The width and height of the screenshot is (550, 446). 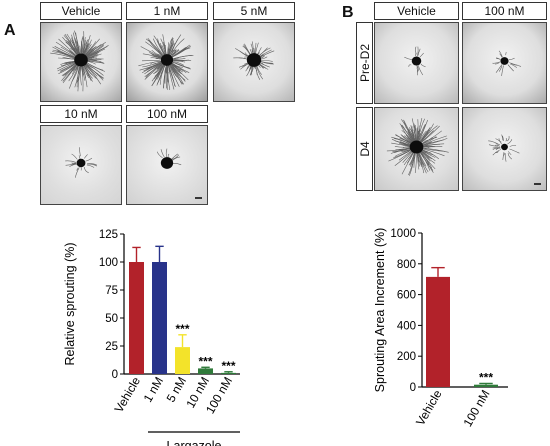 I want to click on image-label-a2: 5 nM, so click(x=254, y=11).